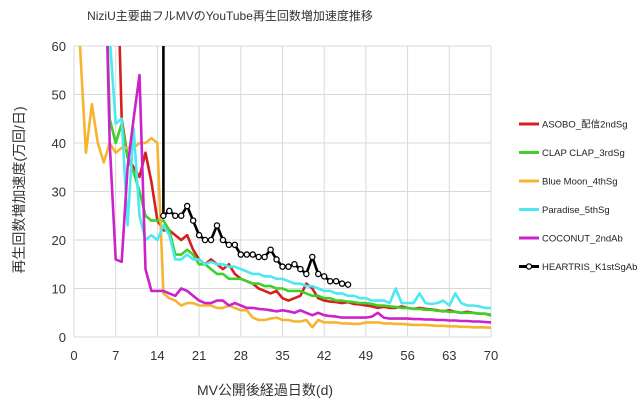 This screenshot has height=409, width=640. Describe the element at coordinates (157, 355) in the screenshot. I see `x-tick-label: 14` at that location.